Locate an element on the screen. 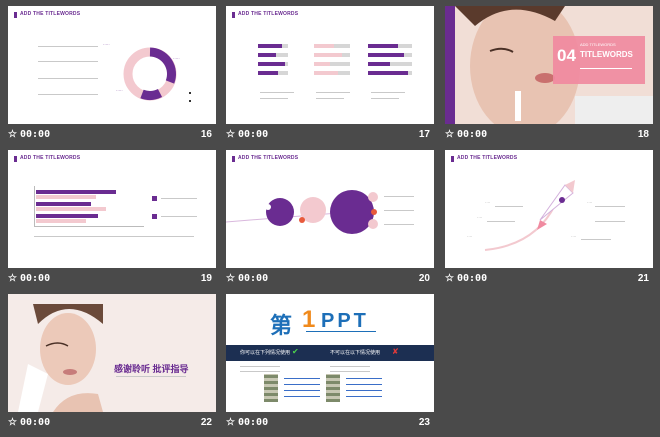 This screenshot has height=437, width=660. slide-thumbnail-20: ADD THE TITLEWORDS is located at coordinates (330, 209).